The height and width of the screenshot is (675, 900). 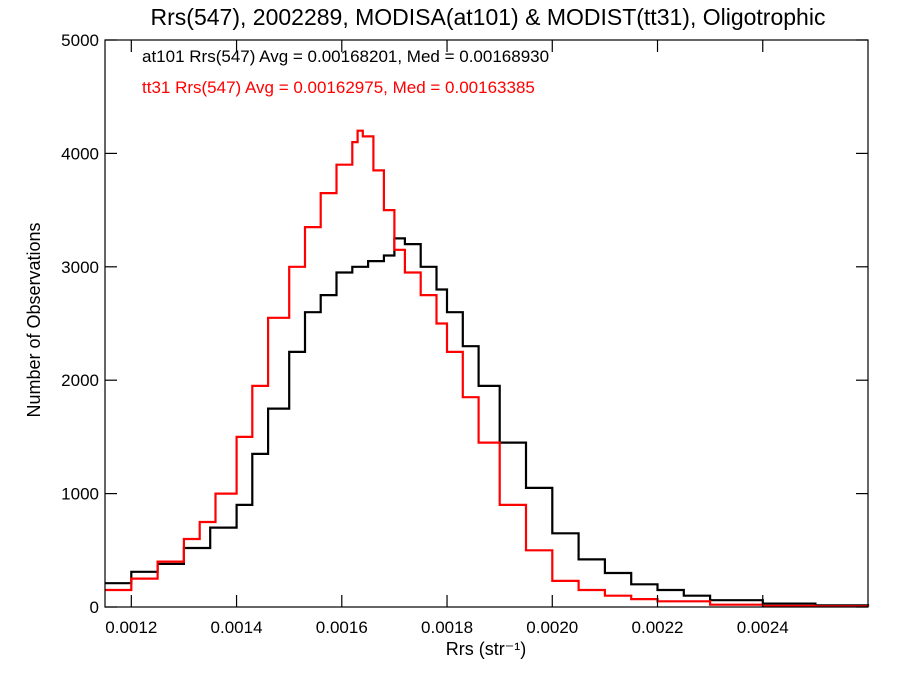 What do you see at coordinates (486, 649) in the screenshot?
I see `x-axis-label: Rrs (str⁻¹)` at bounding box center [486, 649].